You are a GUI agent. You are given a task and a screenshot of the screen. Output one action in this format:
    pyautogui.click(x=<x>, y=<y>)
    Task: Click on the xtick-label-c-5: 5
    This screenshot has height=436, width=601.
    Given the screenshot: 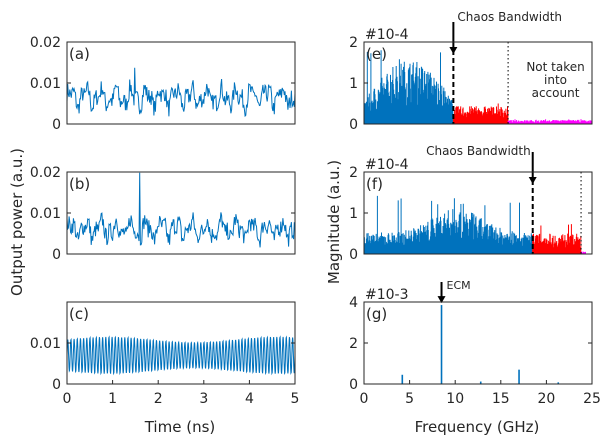 What is the action you would take?
    pyautogui.click(x=295, y=399)
    